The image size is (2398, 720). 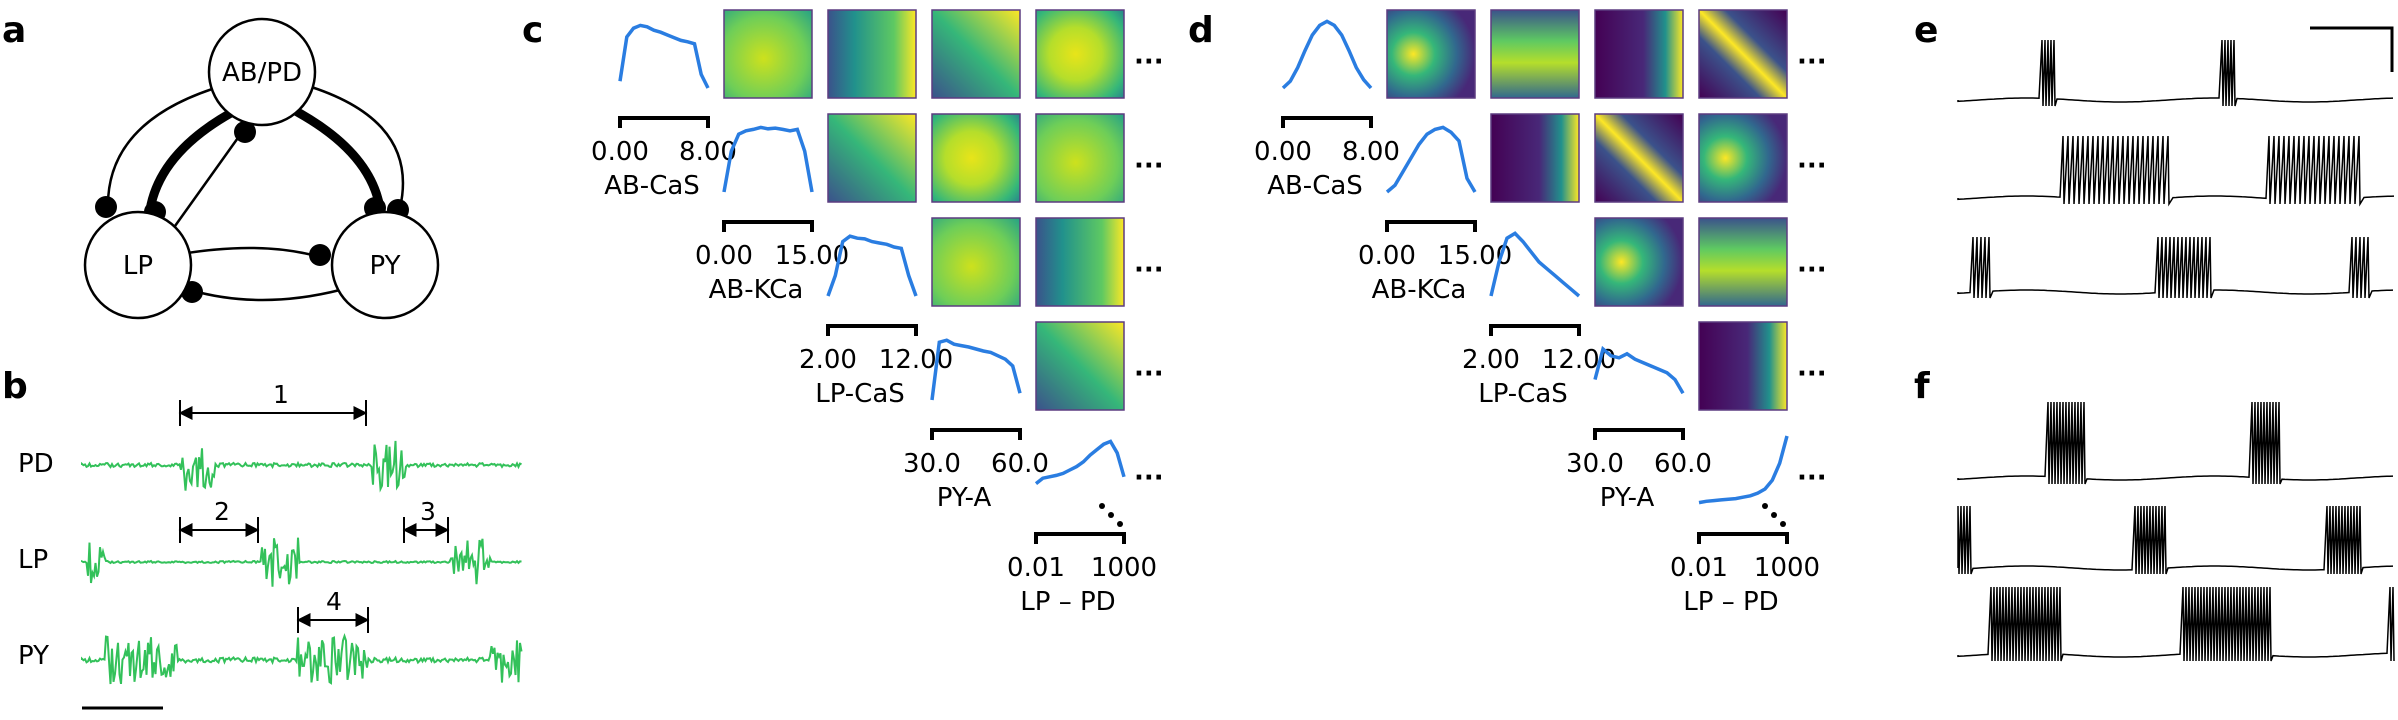 I want to click on voltage-traces-e, so click(x=2176, y=169).